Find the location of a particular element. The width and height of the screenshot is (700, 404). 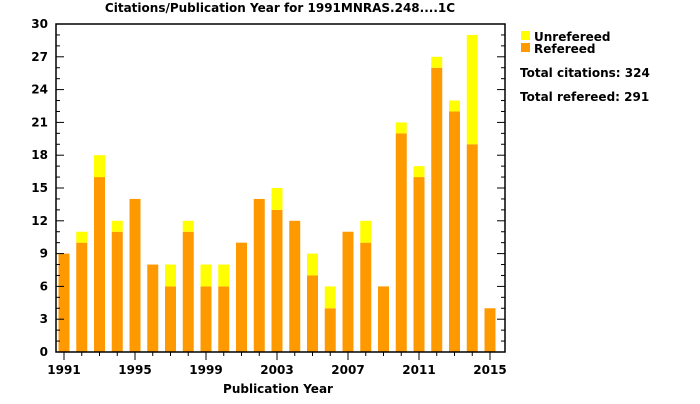

bar-unrefereed-1998 is located at coordinates (188, 226).